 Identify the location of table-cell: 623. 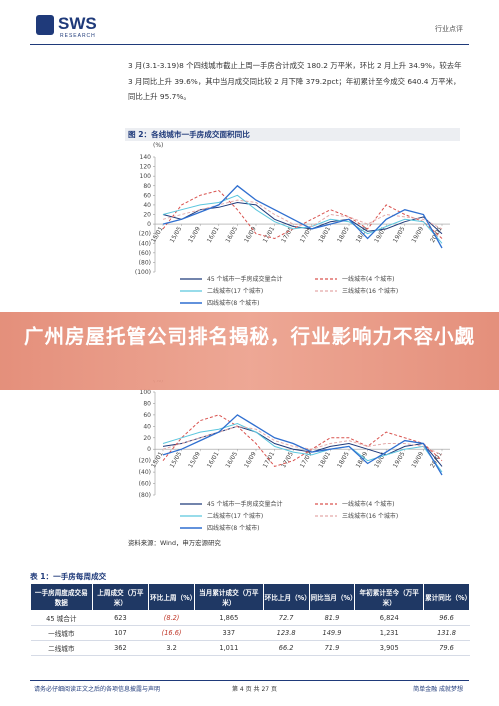
(120, 618).